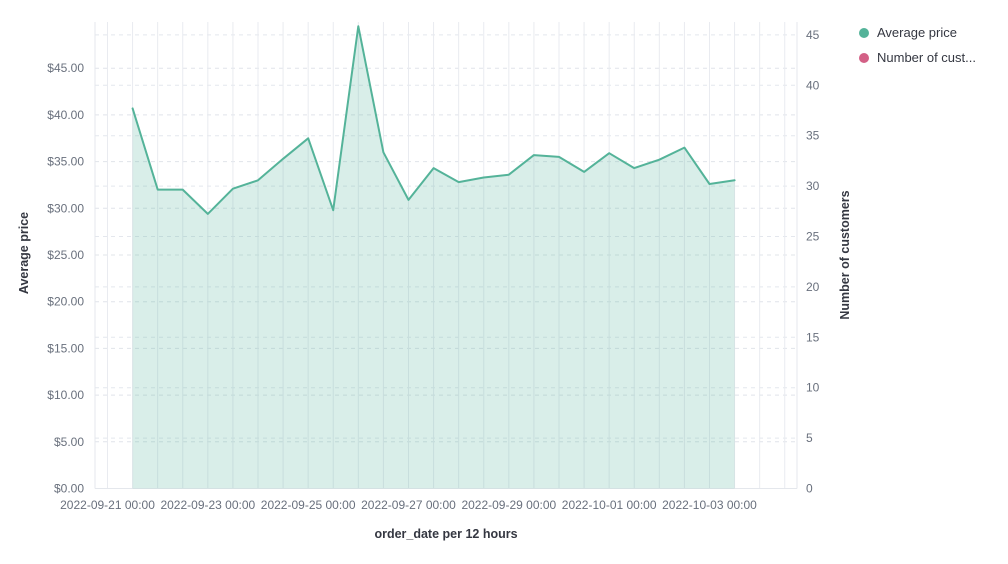 This screenshot has width=1008, height=564. What do you see at coordinates (813, 388) in the screenshot?
I see `right-axis-tick-label: 10` at bounding box center [813, 388].